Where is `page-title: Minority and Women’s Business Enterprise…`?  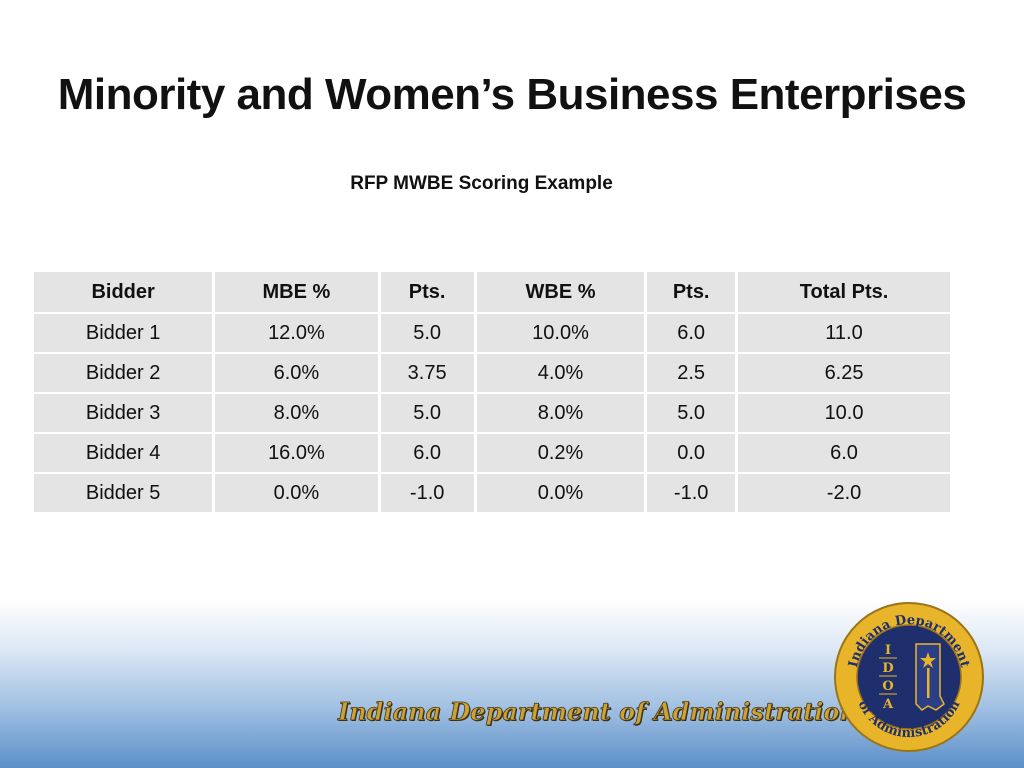 page-title: Minority and Women’s Business Enterprise… is located at coordinates (512, 94).